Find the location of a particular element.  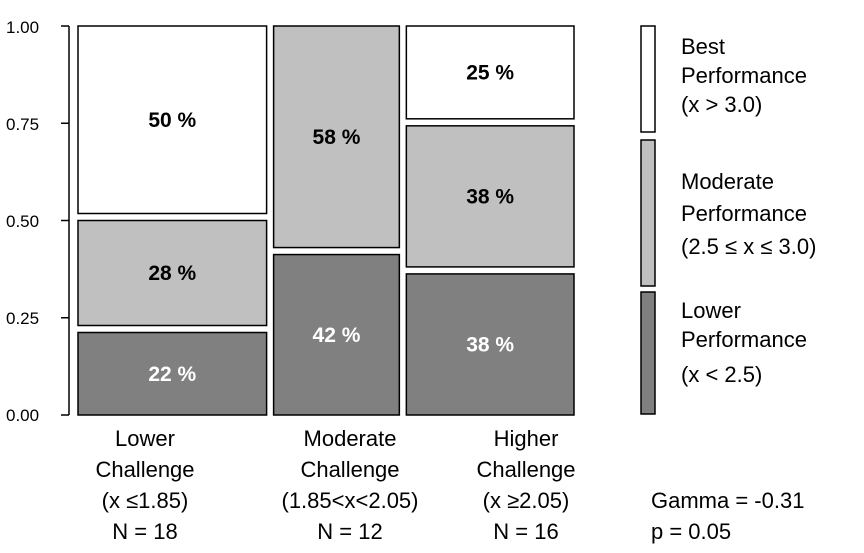

y-tick-label: 1.00 is located at coordinates (22, 27).